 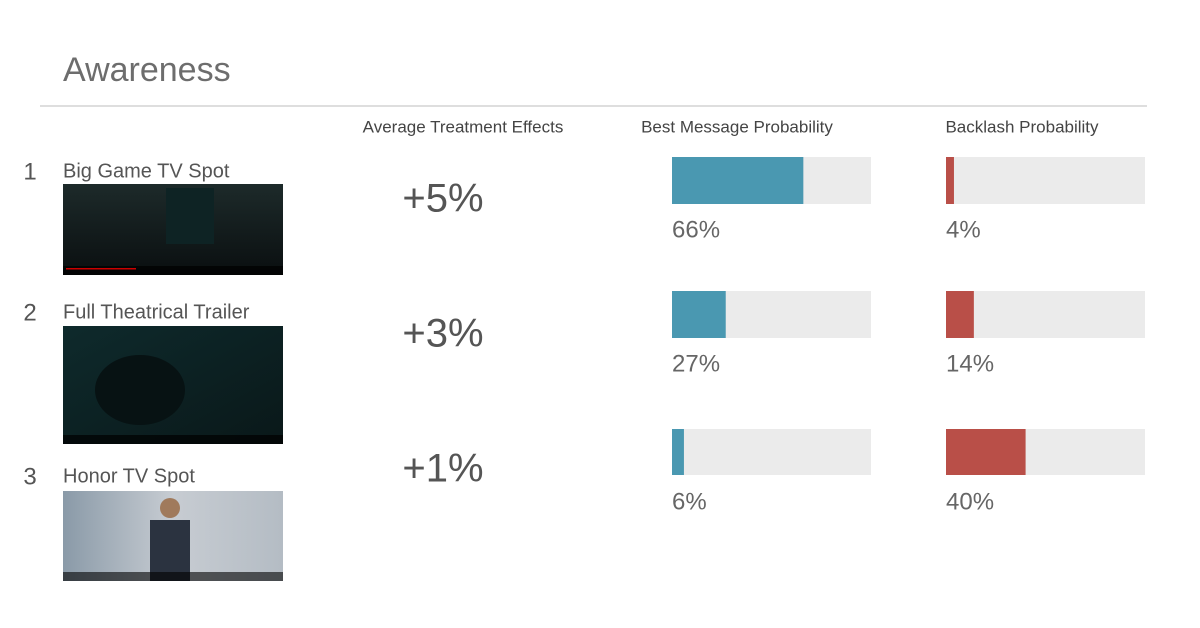 What do you see at coordinates (442, 469) in the screenshot?
I see `effect: +1%` at bounding box center [442, 469].